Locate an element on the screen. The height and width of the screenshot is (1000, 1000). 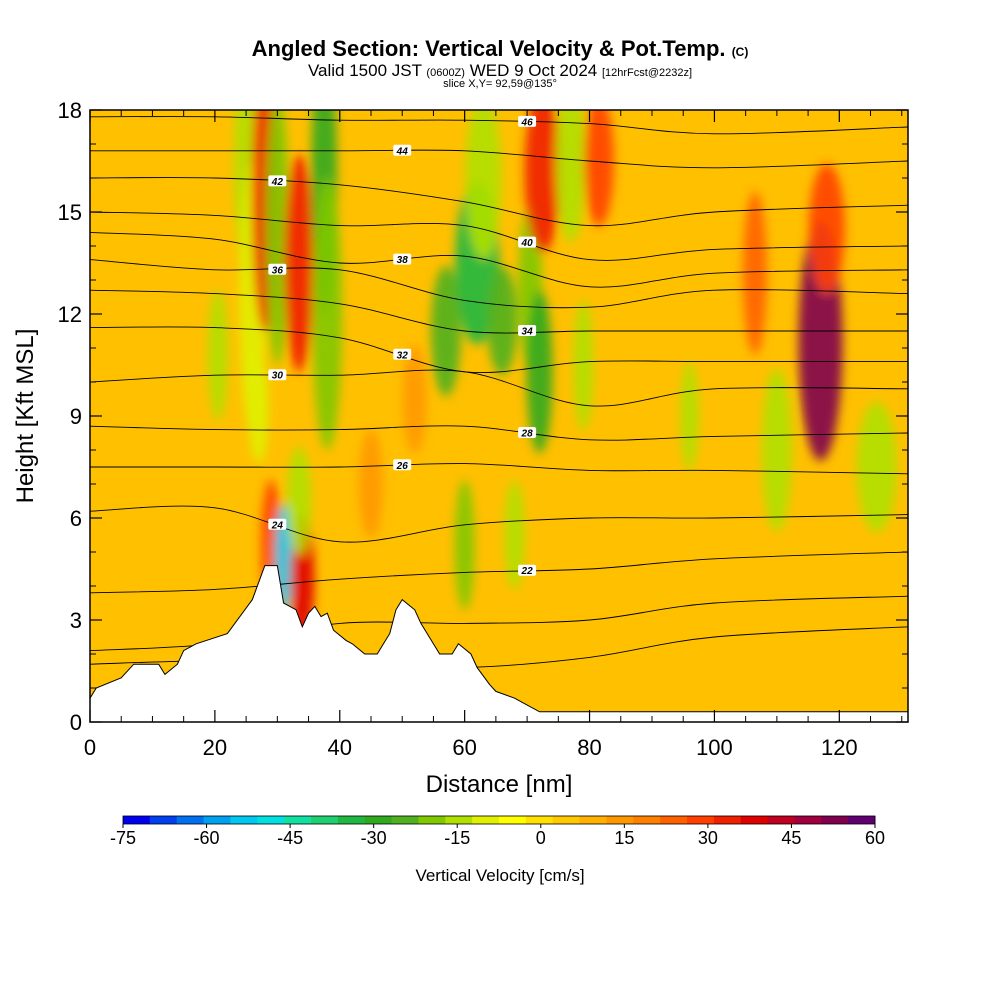
isentrope-label-44: 44 is located at coordinates (402, 150).